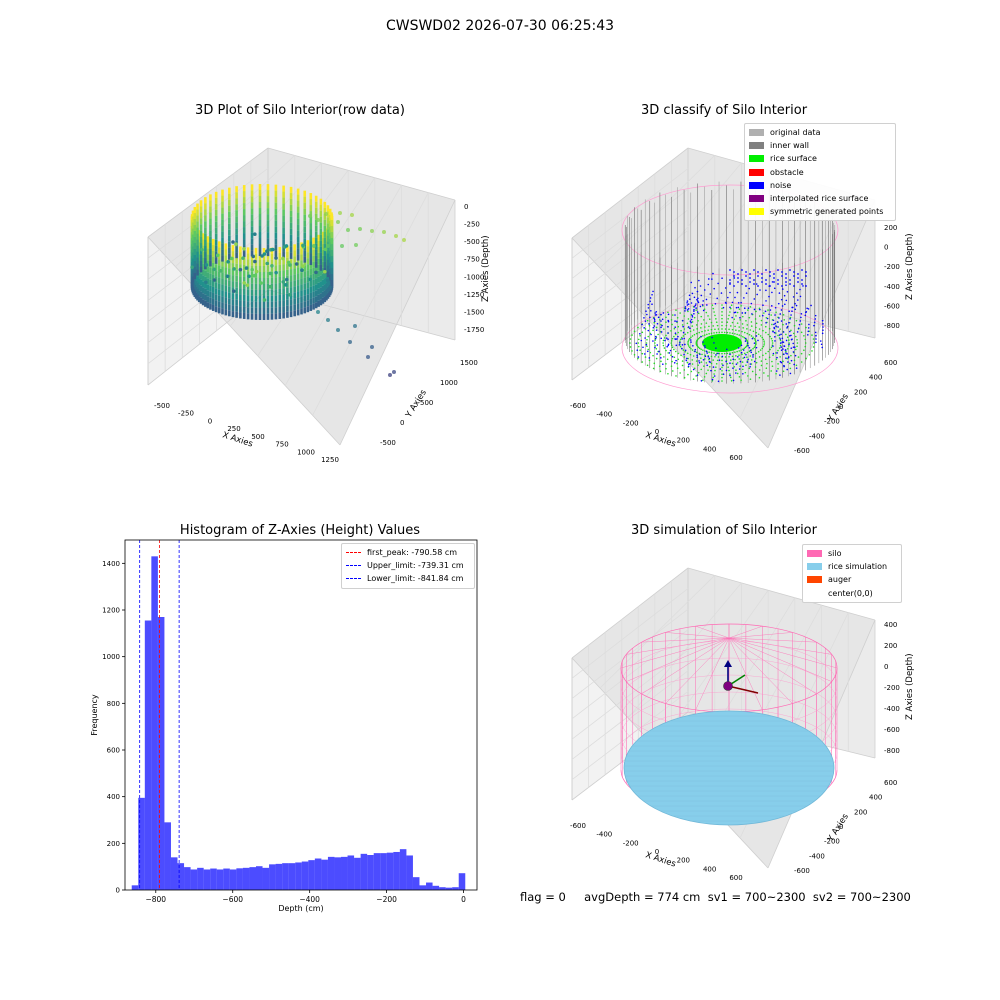 Image resolution: width=1000 pixels, height=1000 pixels. I want to click on classify-z-tick: -200, so click(892, 267).